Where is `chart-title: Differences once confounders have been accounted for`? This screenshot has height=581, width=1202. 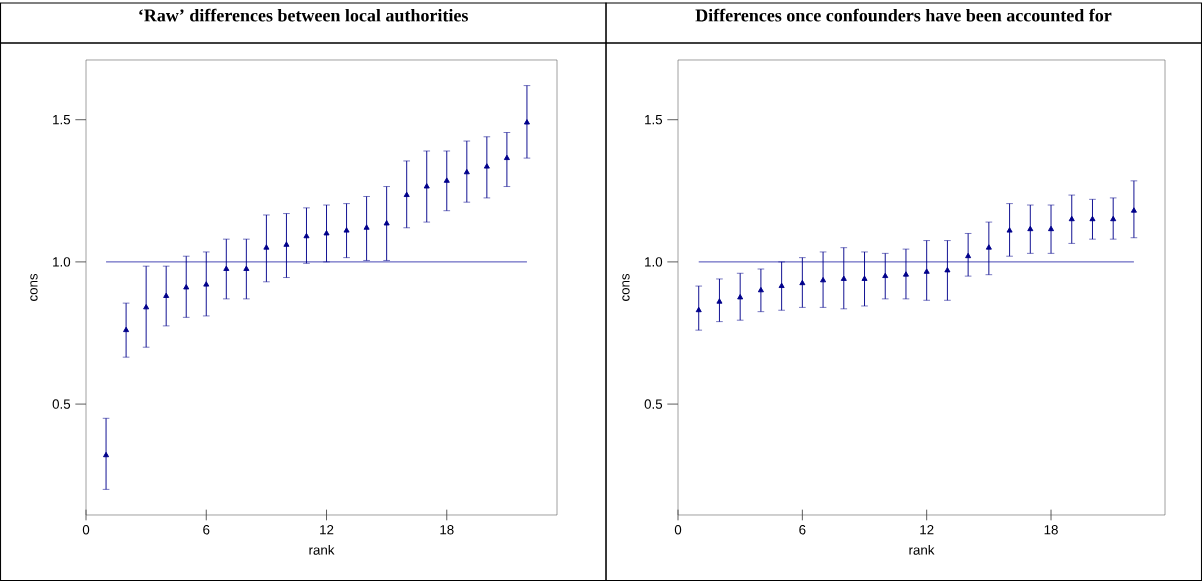 chart-title: Differences once confounders have been accounted for is located at coordinates (903, 15).